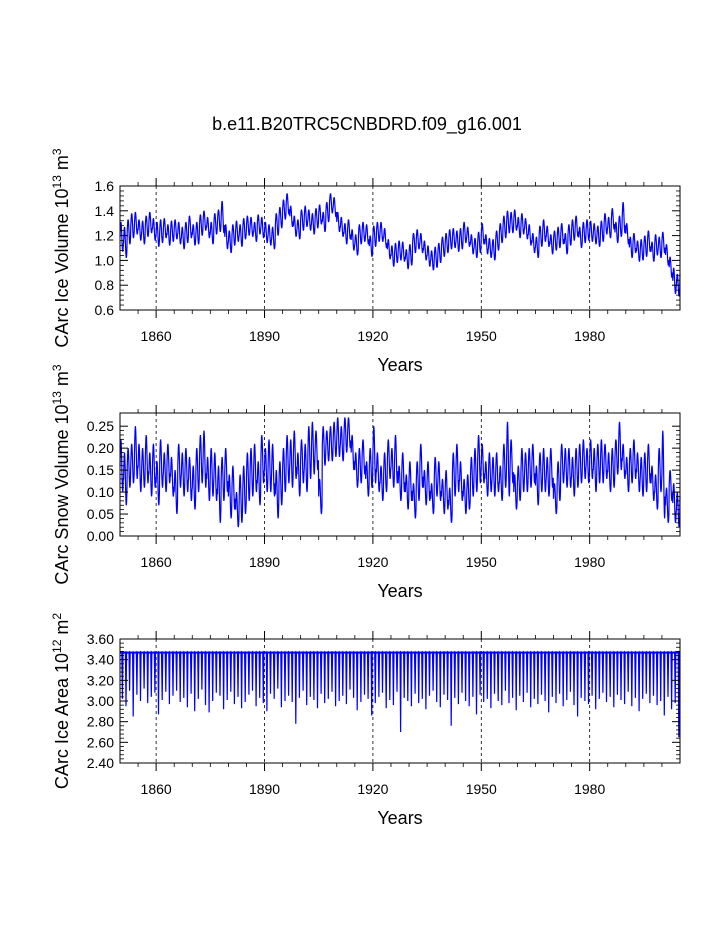 This screenshot has height=935, width=723. Describe the element at coordinates (105, 310) in the screenshot. I see `y-tick-label: 0.6` at that location.